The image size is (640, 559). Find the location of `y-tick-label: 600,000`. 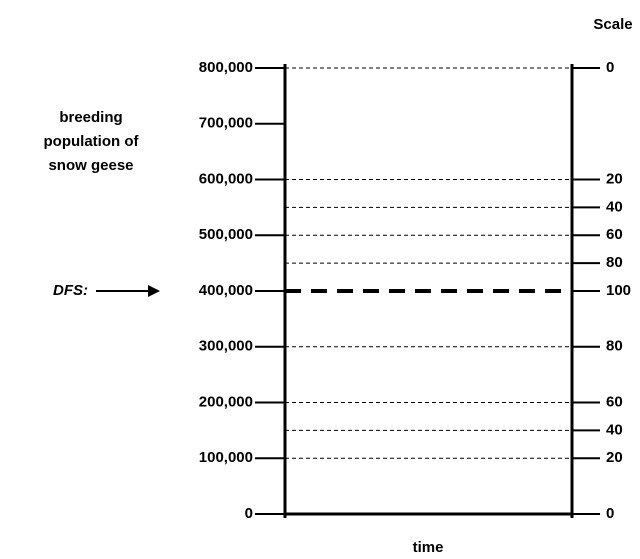

y-tick-label: 600,000 is located at coordinates (226, 178).